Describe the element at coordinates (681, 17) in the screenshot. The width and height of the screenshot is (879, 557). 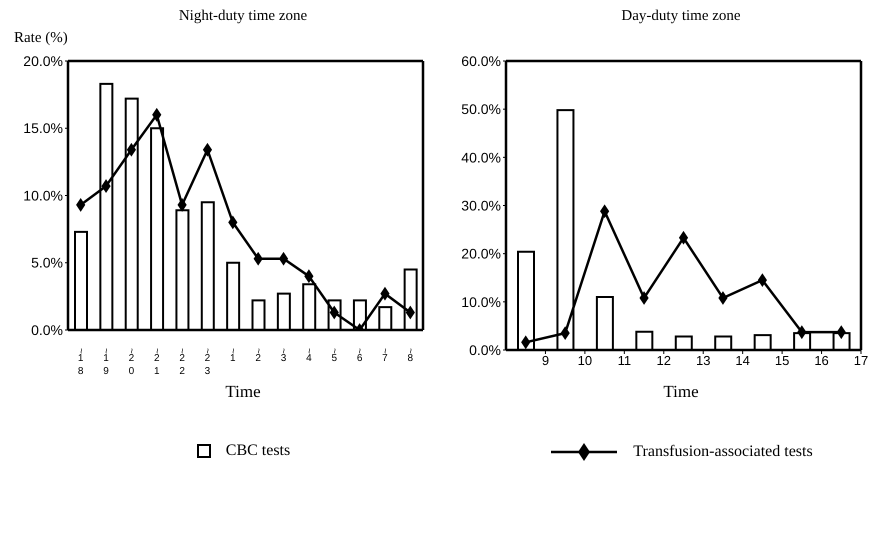
I see `chart-title: Day-duty time zone` at that location.